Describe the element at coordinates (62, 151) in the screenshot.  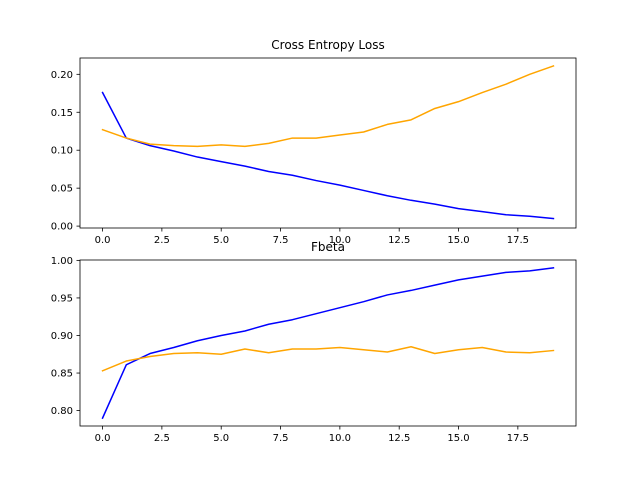
I see `y-tick-label: 0.10` at that location.